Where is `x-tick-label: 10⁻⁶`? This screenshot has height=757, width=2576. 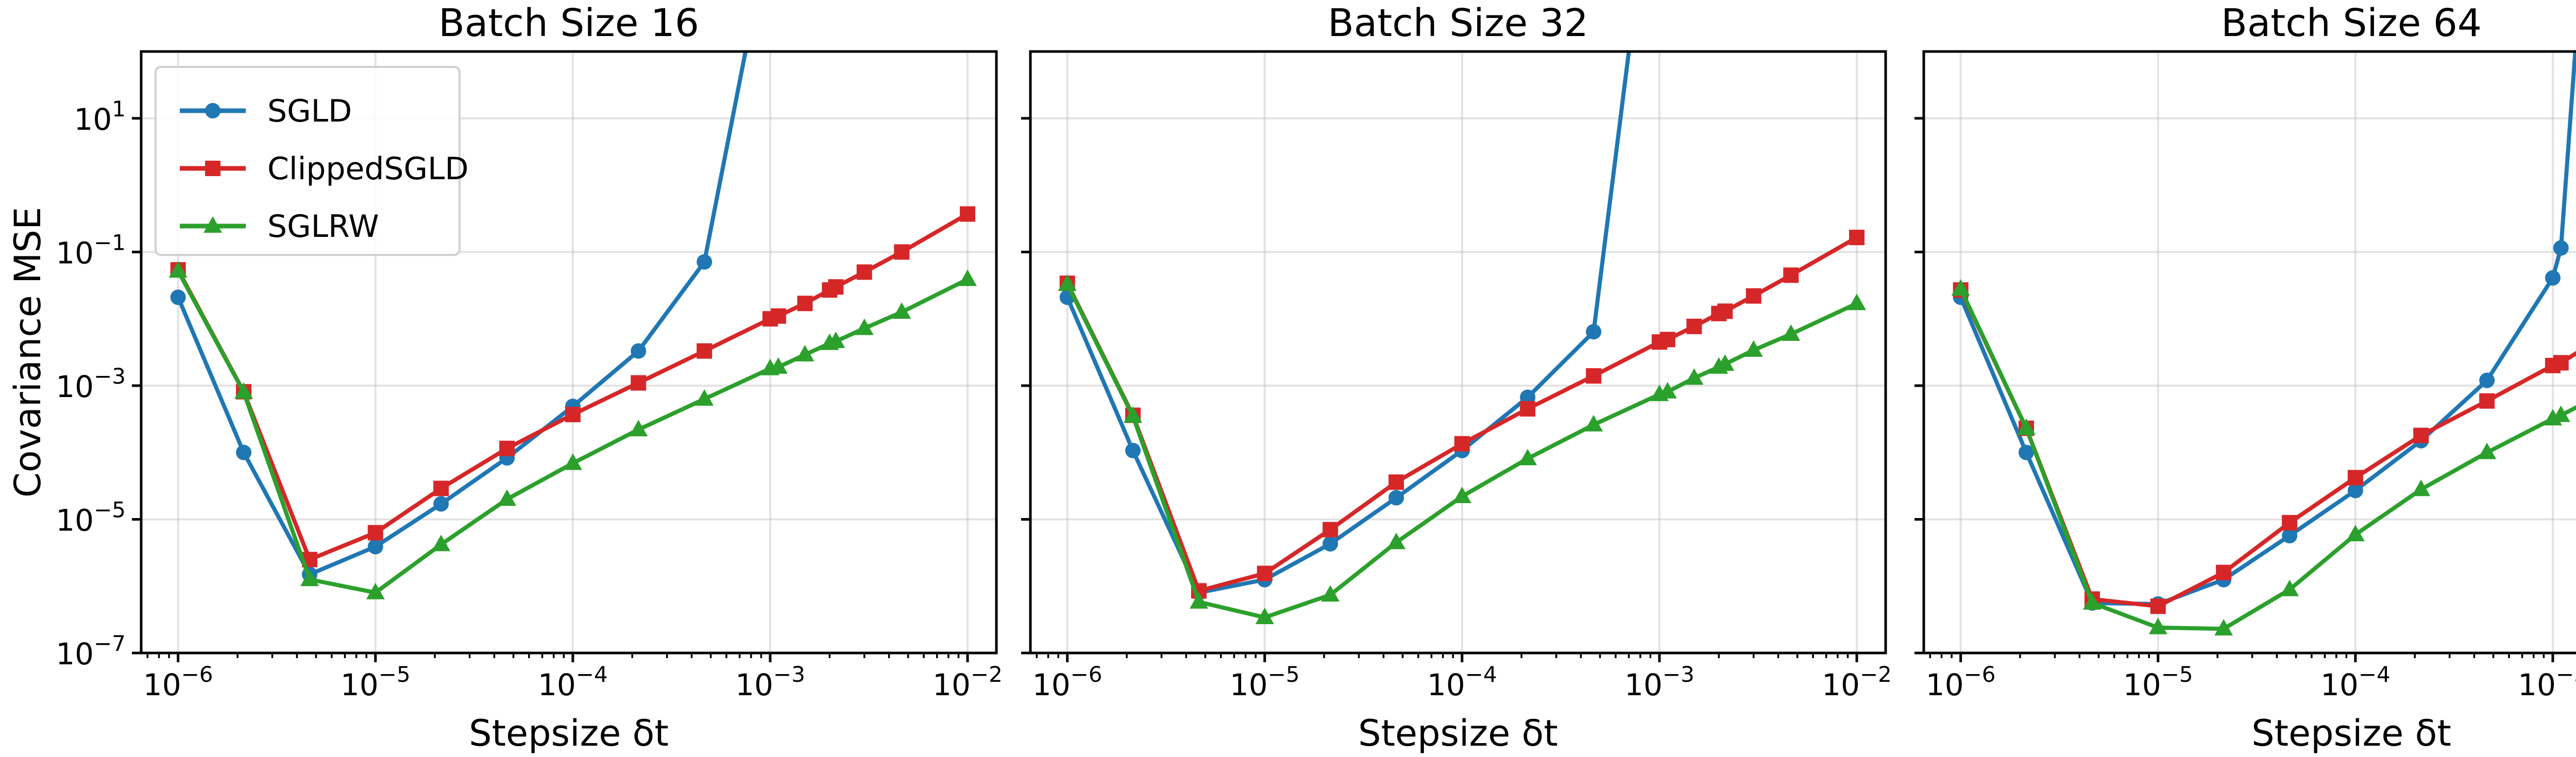 x-tick-label: 10⁻⁶ is located at coordinates (1067, 682).